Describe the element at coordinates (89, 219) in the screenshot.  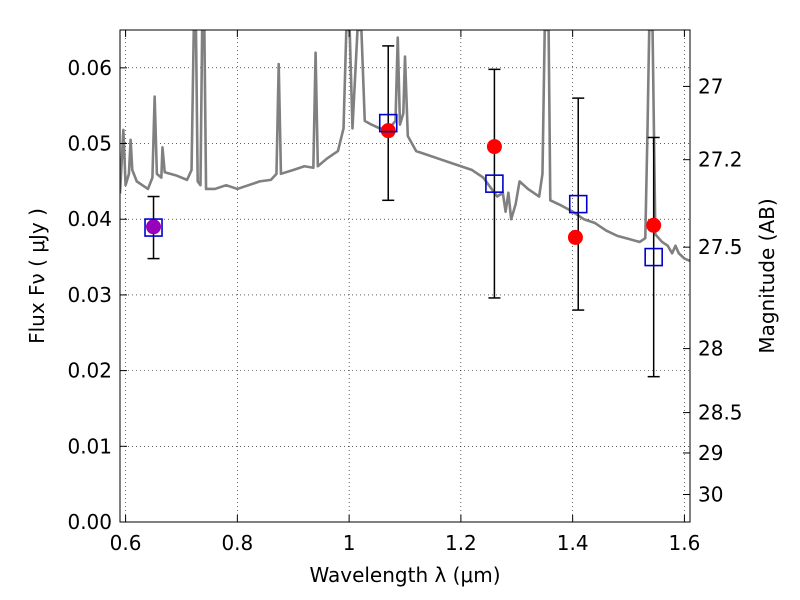
I see `y-tick-label: 0.04` at that location.